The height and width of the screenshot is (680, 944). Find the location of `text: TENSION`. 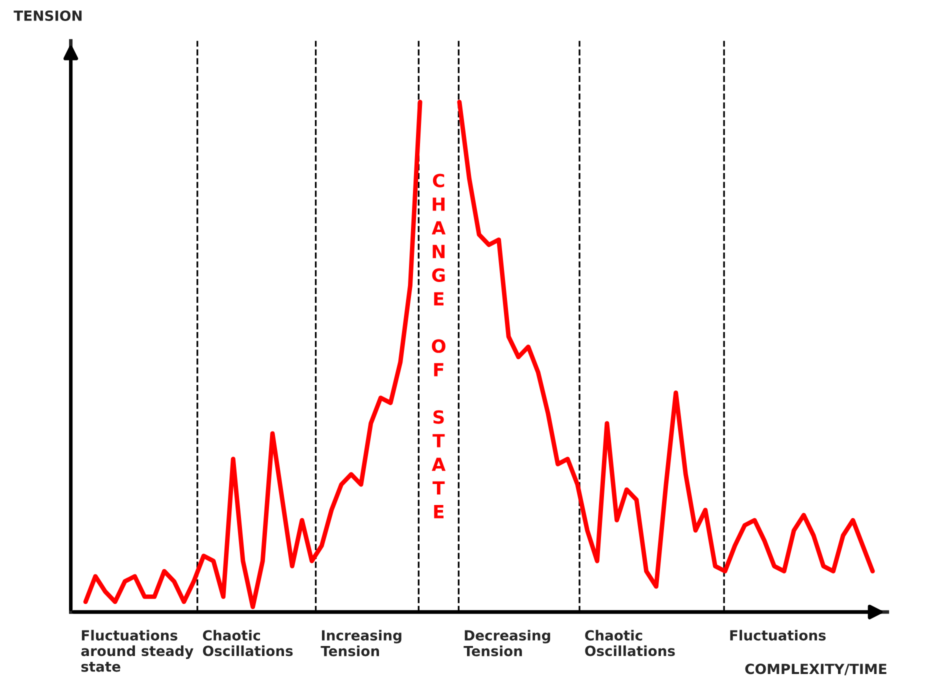

text: TENSION is located at coordinates (48, 15).